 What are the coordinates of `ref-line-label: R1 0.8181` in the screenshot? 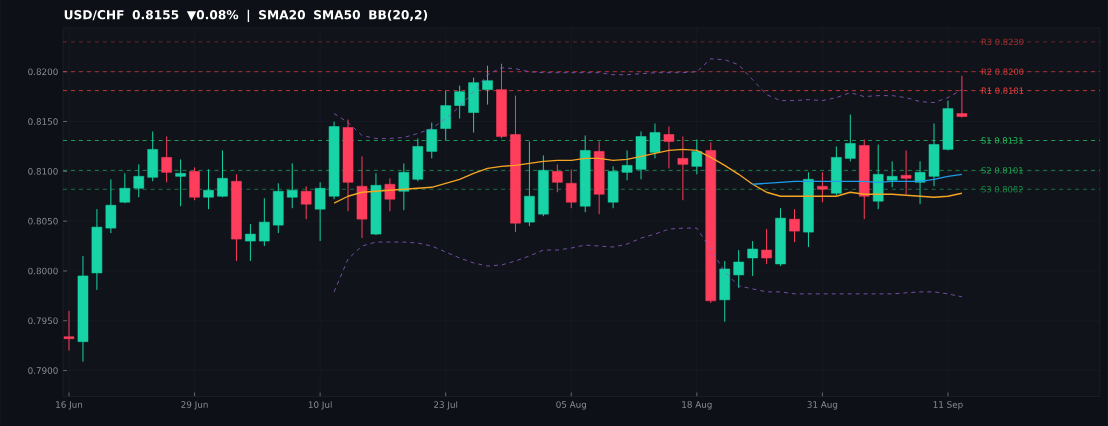 It's located at (1002, 90).